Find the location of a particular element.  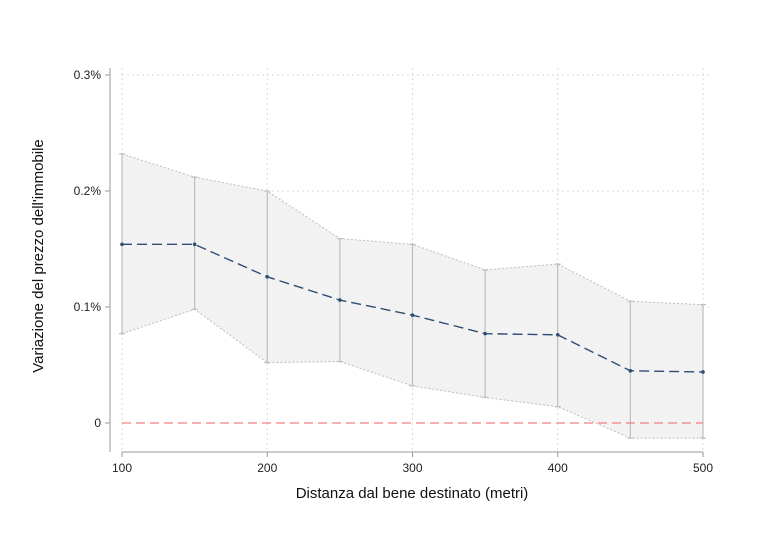

x-tick-label: 500 is located at coordinates (703, 468).